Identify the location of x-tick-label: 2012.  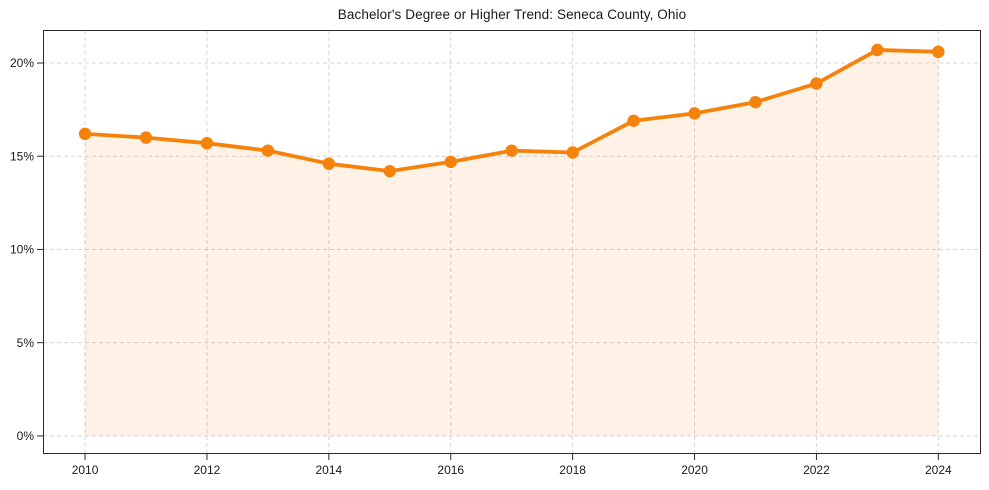
(207, 470).